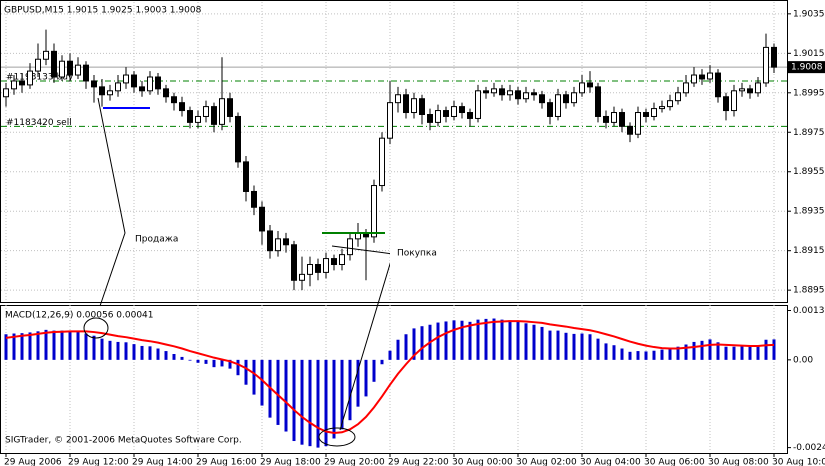 The image size is (825, 466). I want to click on chart-title: GBPUSD,M15 1.9015 1.9025 1.9003 1.9008, so click(103, 11).